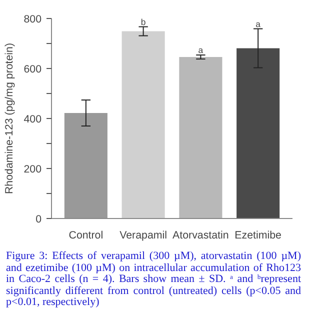 The height and width of the screenshot is (317, 309). What do you see at coordinates (33, 70) in the screenshot?
I see `y-tick-label: 600` at bounding box center [33, 70].